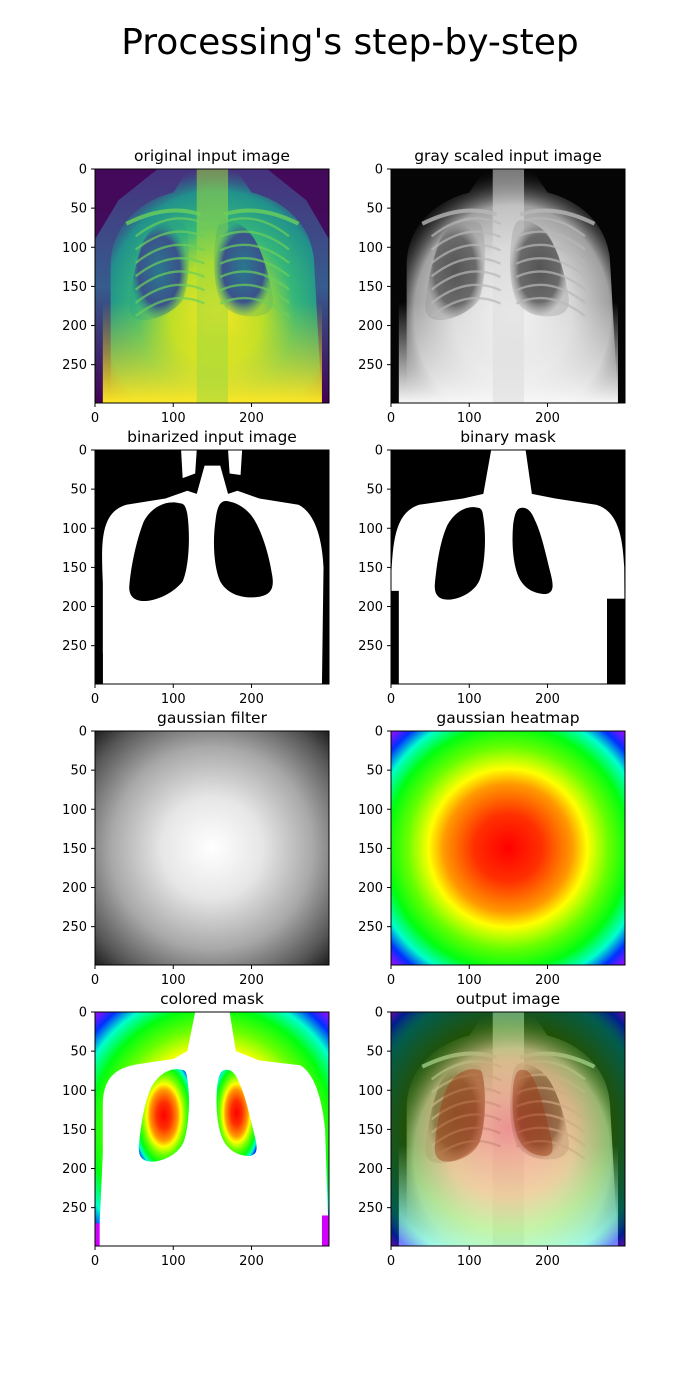  Describe the element at coordinates (212, 848) in the screenshot. I see `image-gaussian-filter` at that location.